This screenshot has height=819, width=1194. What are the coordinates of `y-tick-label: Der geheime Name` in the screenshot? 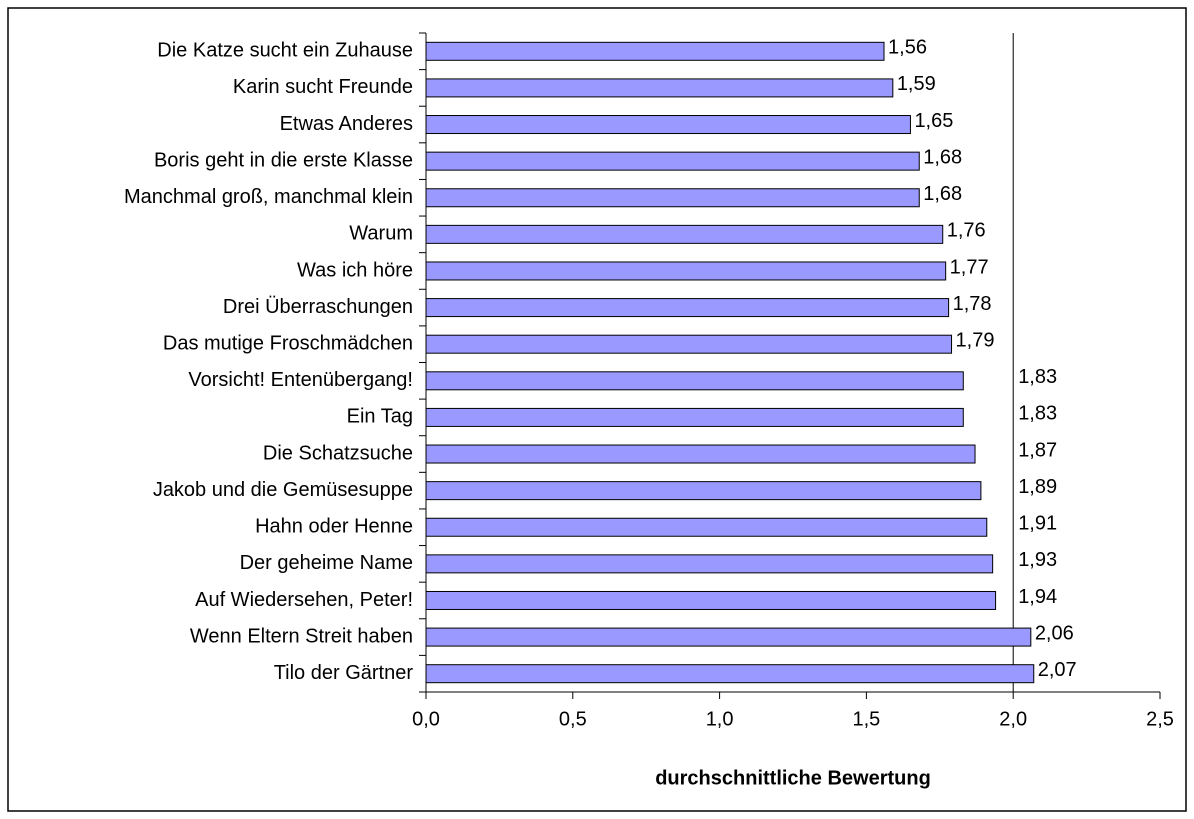 It's located at (326, 563).